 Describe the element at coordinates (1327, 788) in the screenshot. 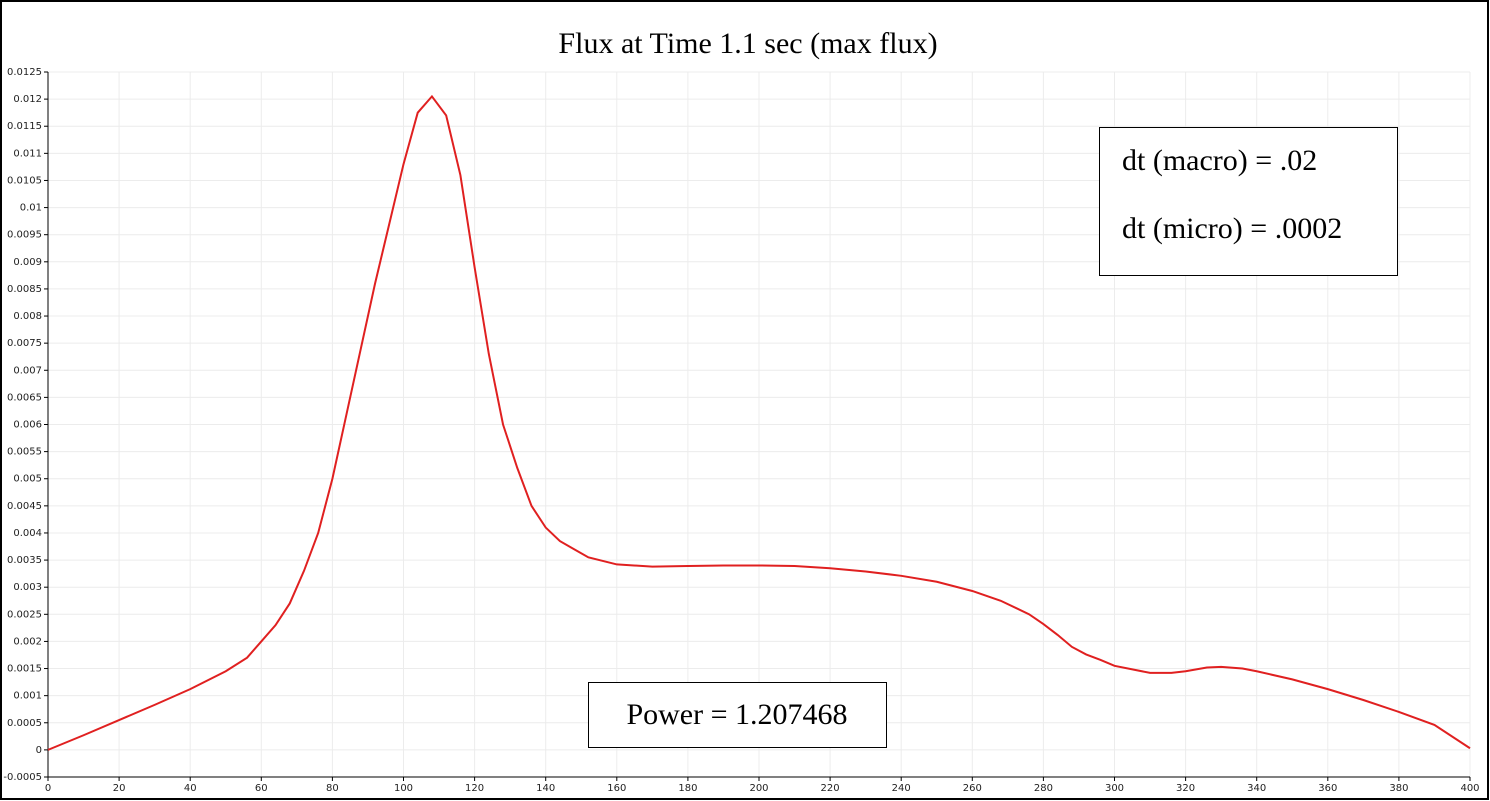

I see `x-tick-label: 360` at that location.